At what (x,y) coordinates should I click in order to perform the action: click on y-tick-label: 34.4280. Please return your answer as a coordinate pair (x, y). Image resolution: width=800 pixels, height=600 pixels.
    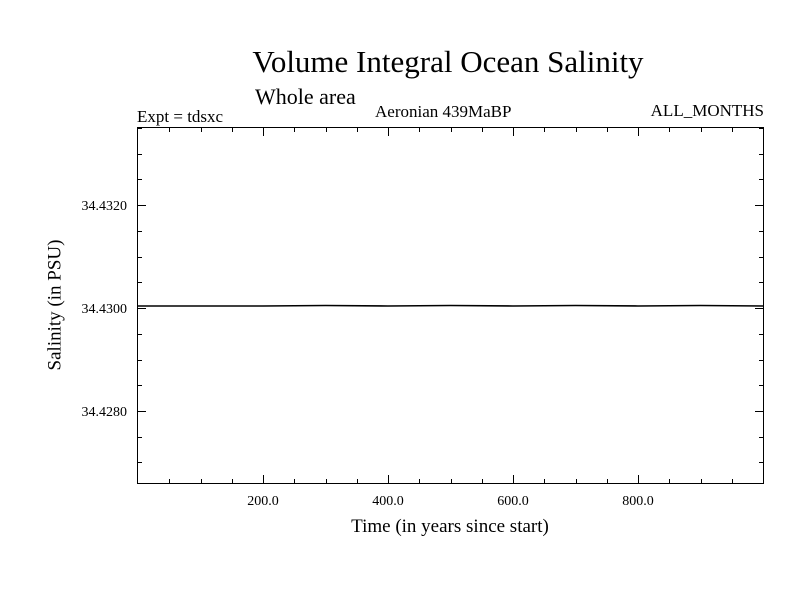
    Looking at the image, I should click on (105, 412).